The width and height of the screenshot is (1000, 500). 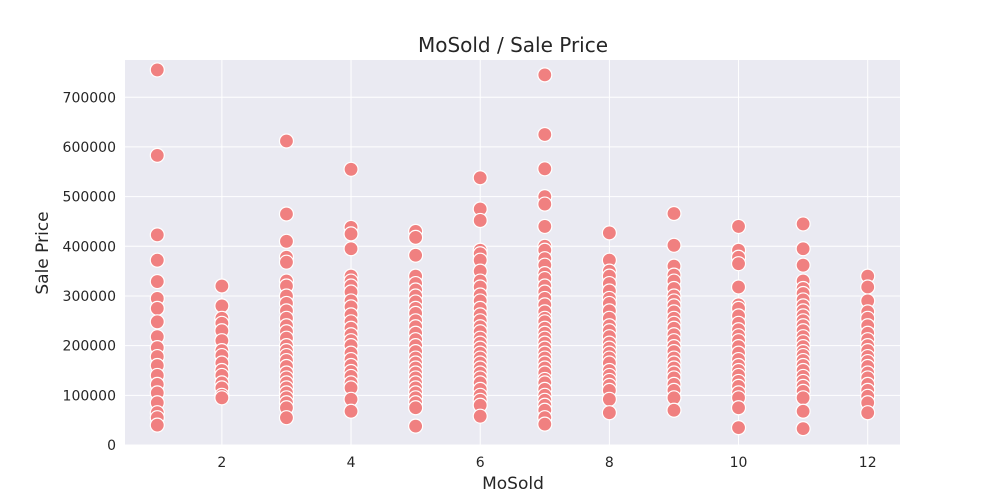 What do you see at coordinates (739, 463) in the screenshot?
I see `x-tick-label: 10` at bounding box center [739, 463].